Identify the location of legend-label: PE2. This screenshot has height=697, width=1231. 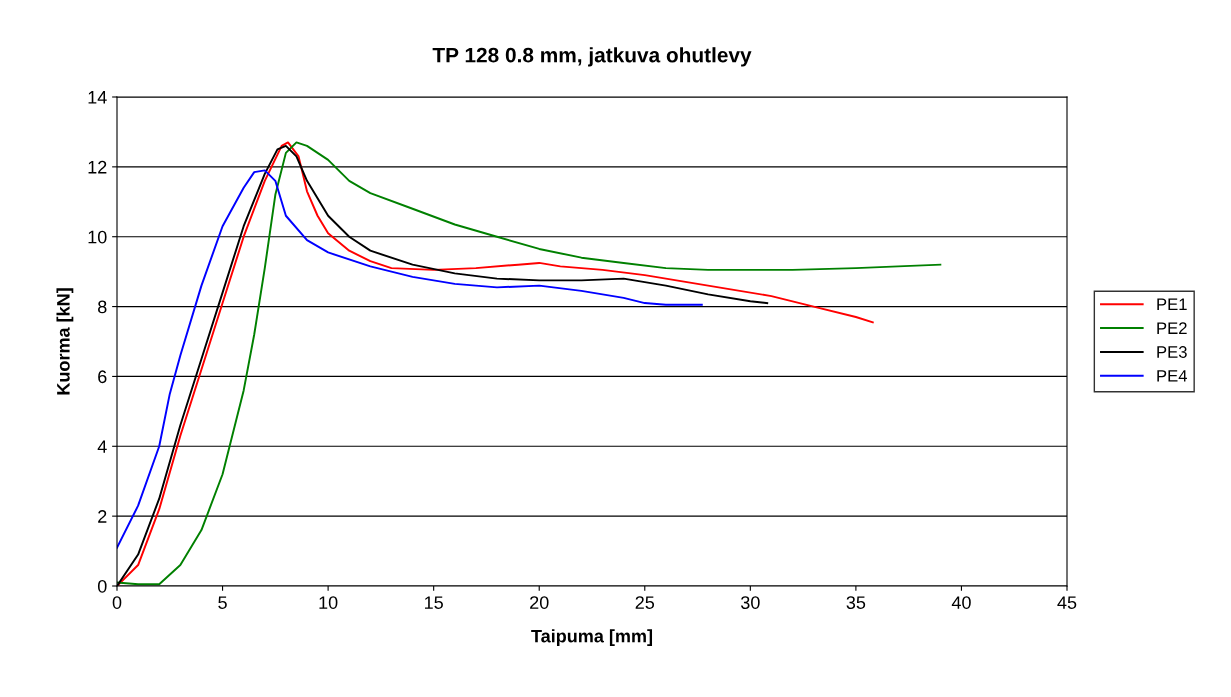
(1172, 328).